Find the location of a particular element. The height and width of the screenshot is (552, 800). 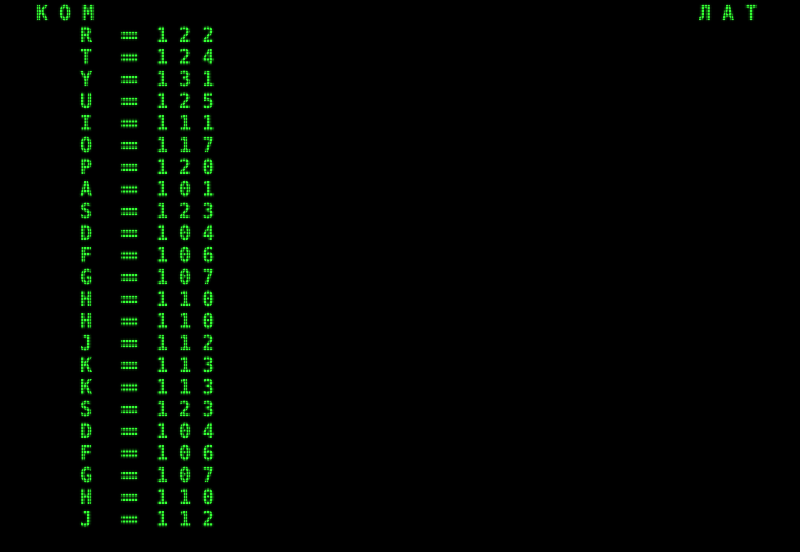

key-letter: P is located at coordinates (86, 167).